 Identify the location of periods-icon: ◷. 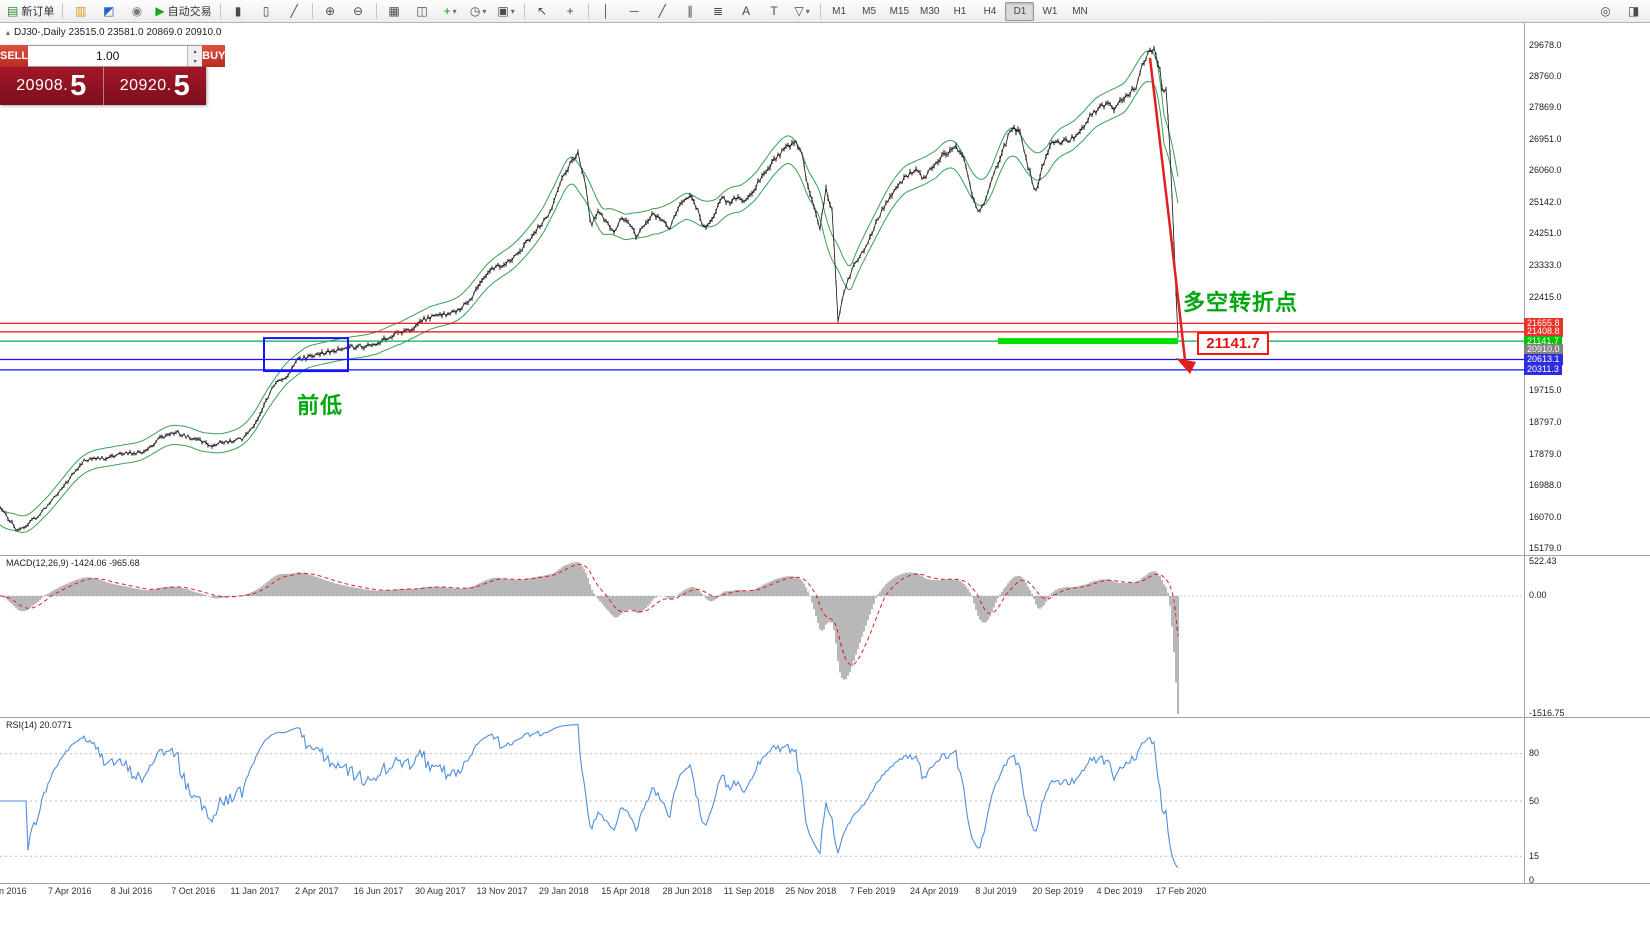
(475, 11).